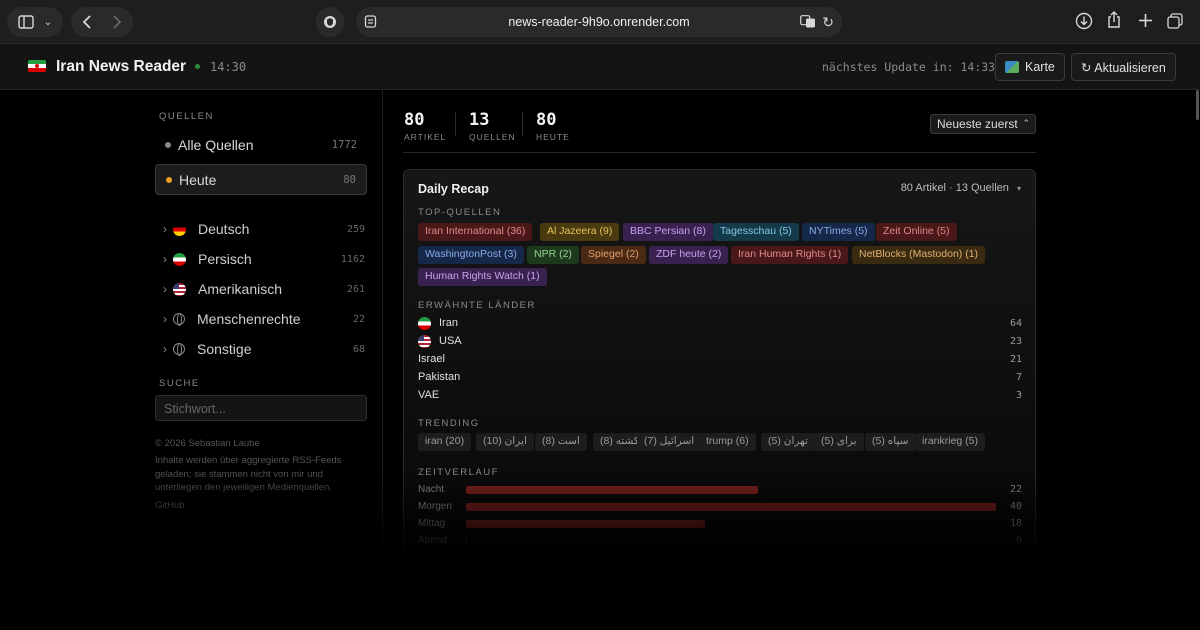 This screenshot has width=1200, height=630. Describe the element at coordinates (424, 323) in the screenshot. I see `iran-flag-icon` at that location.